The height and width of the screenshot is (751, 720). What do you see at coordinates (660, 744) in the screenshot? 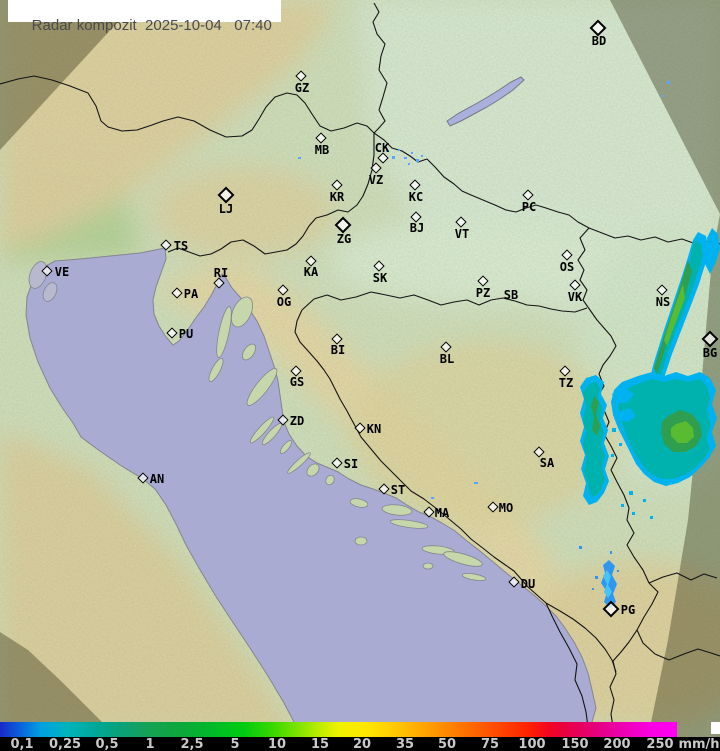
I see `scale-label-250: 250` at bounding box center [660, 744].